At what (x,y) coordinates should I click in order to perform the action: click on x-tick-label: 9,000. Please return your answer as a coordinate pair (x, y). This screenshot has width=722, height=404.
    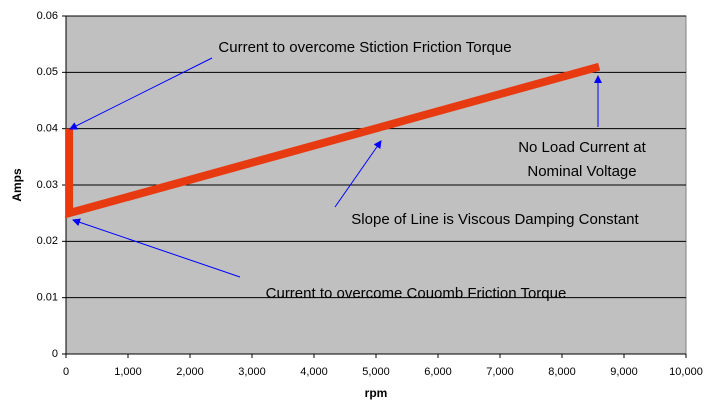
    Looking at the image, I should click on (624, 372).